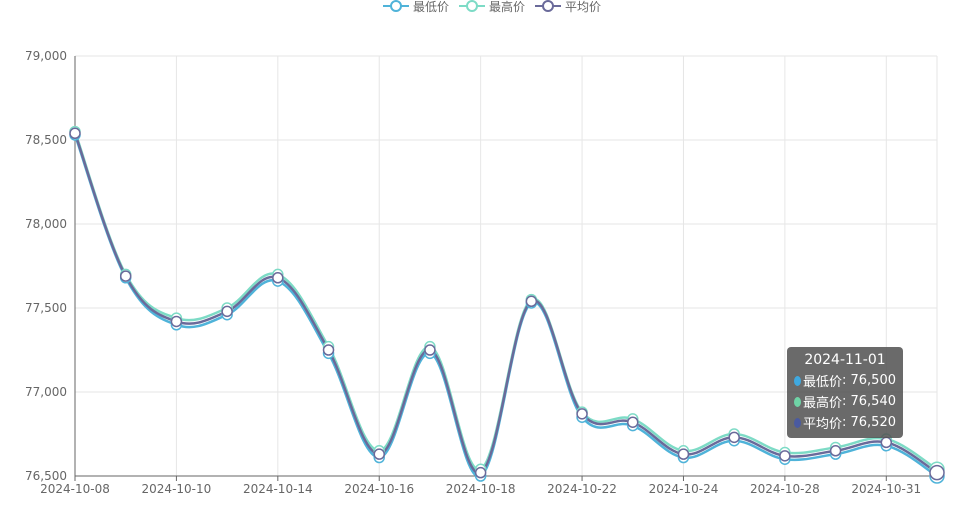 This screenshot has width=962, height=510. I want to click on legend: 最低价 最高价 平均价, so click(492, 8).